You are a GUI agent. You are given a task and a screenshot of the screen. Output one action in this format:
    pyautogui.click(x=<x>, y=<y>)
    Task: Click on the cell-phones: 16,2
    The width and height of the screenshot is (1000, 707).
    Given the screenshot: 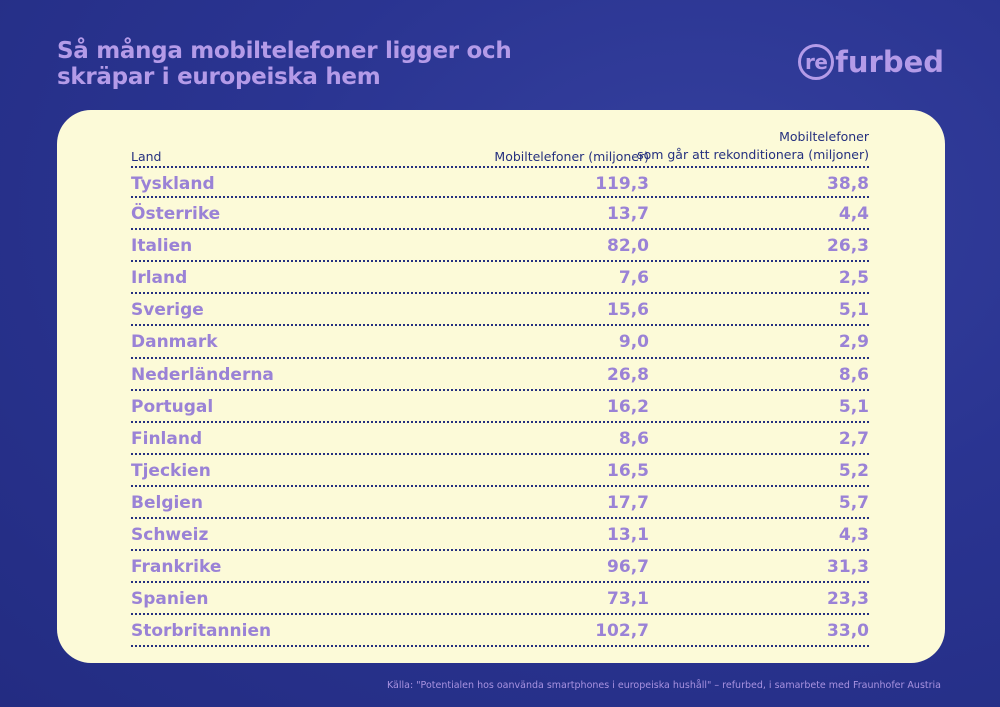 What is the action you would take?
    pyautogui.click(x=628, y=406)
    